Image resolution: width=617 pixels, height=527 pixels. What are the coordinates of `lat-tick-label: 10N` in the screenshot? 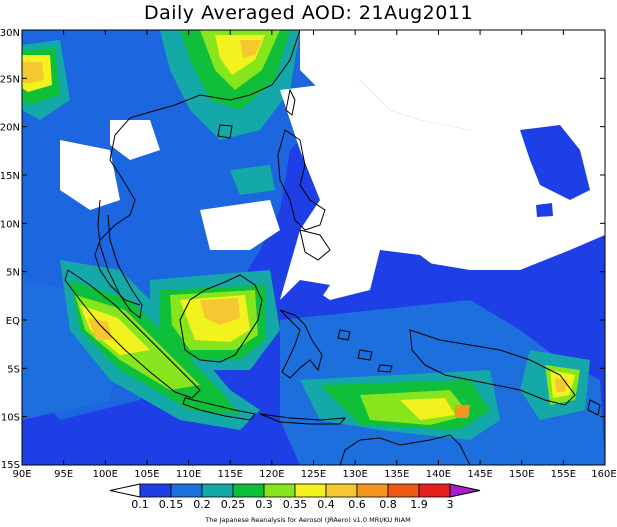 It's located at (10, 224).